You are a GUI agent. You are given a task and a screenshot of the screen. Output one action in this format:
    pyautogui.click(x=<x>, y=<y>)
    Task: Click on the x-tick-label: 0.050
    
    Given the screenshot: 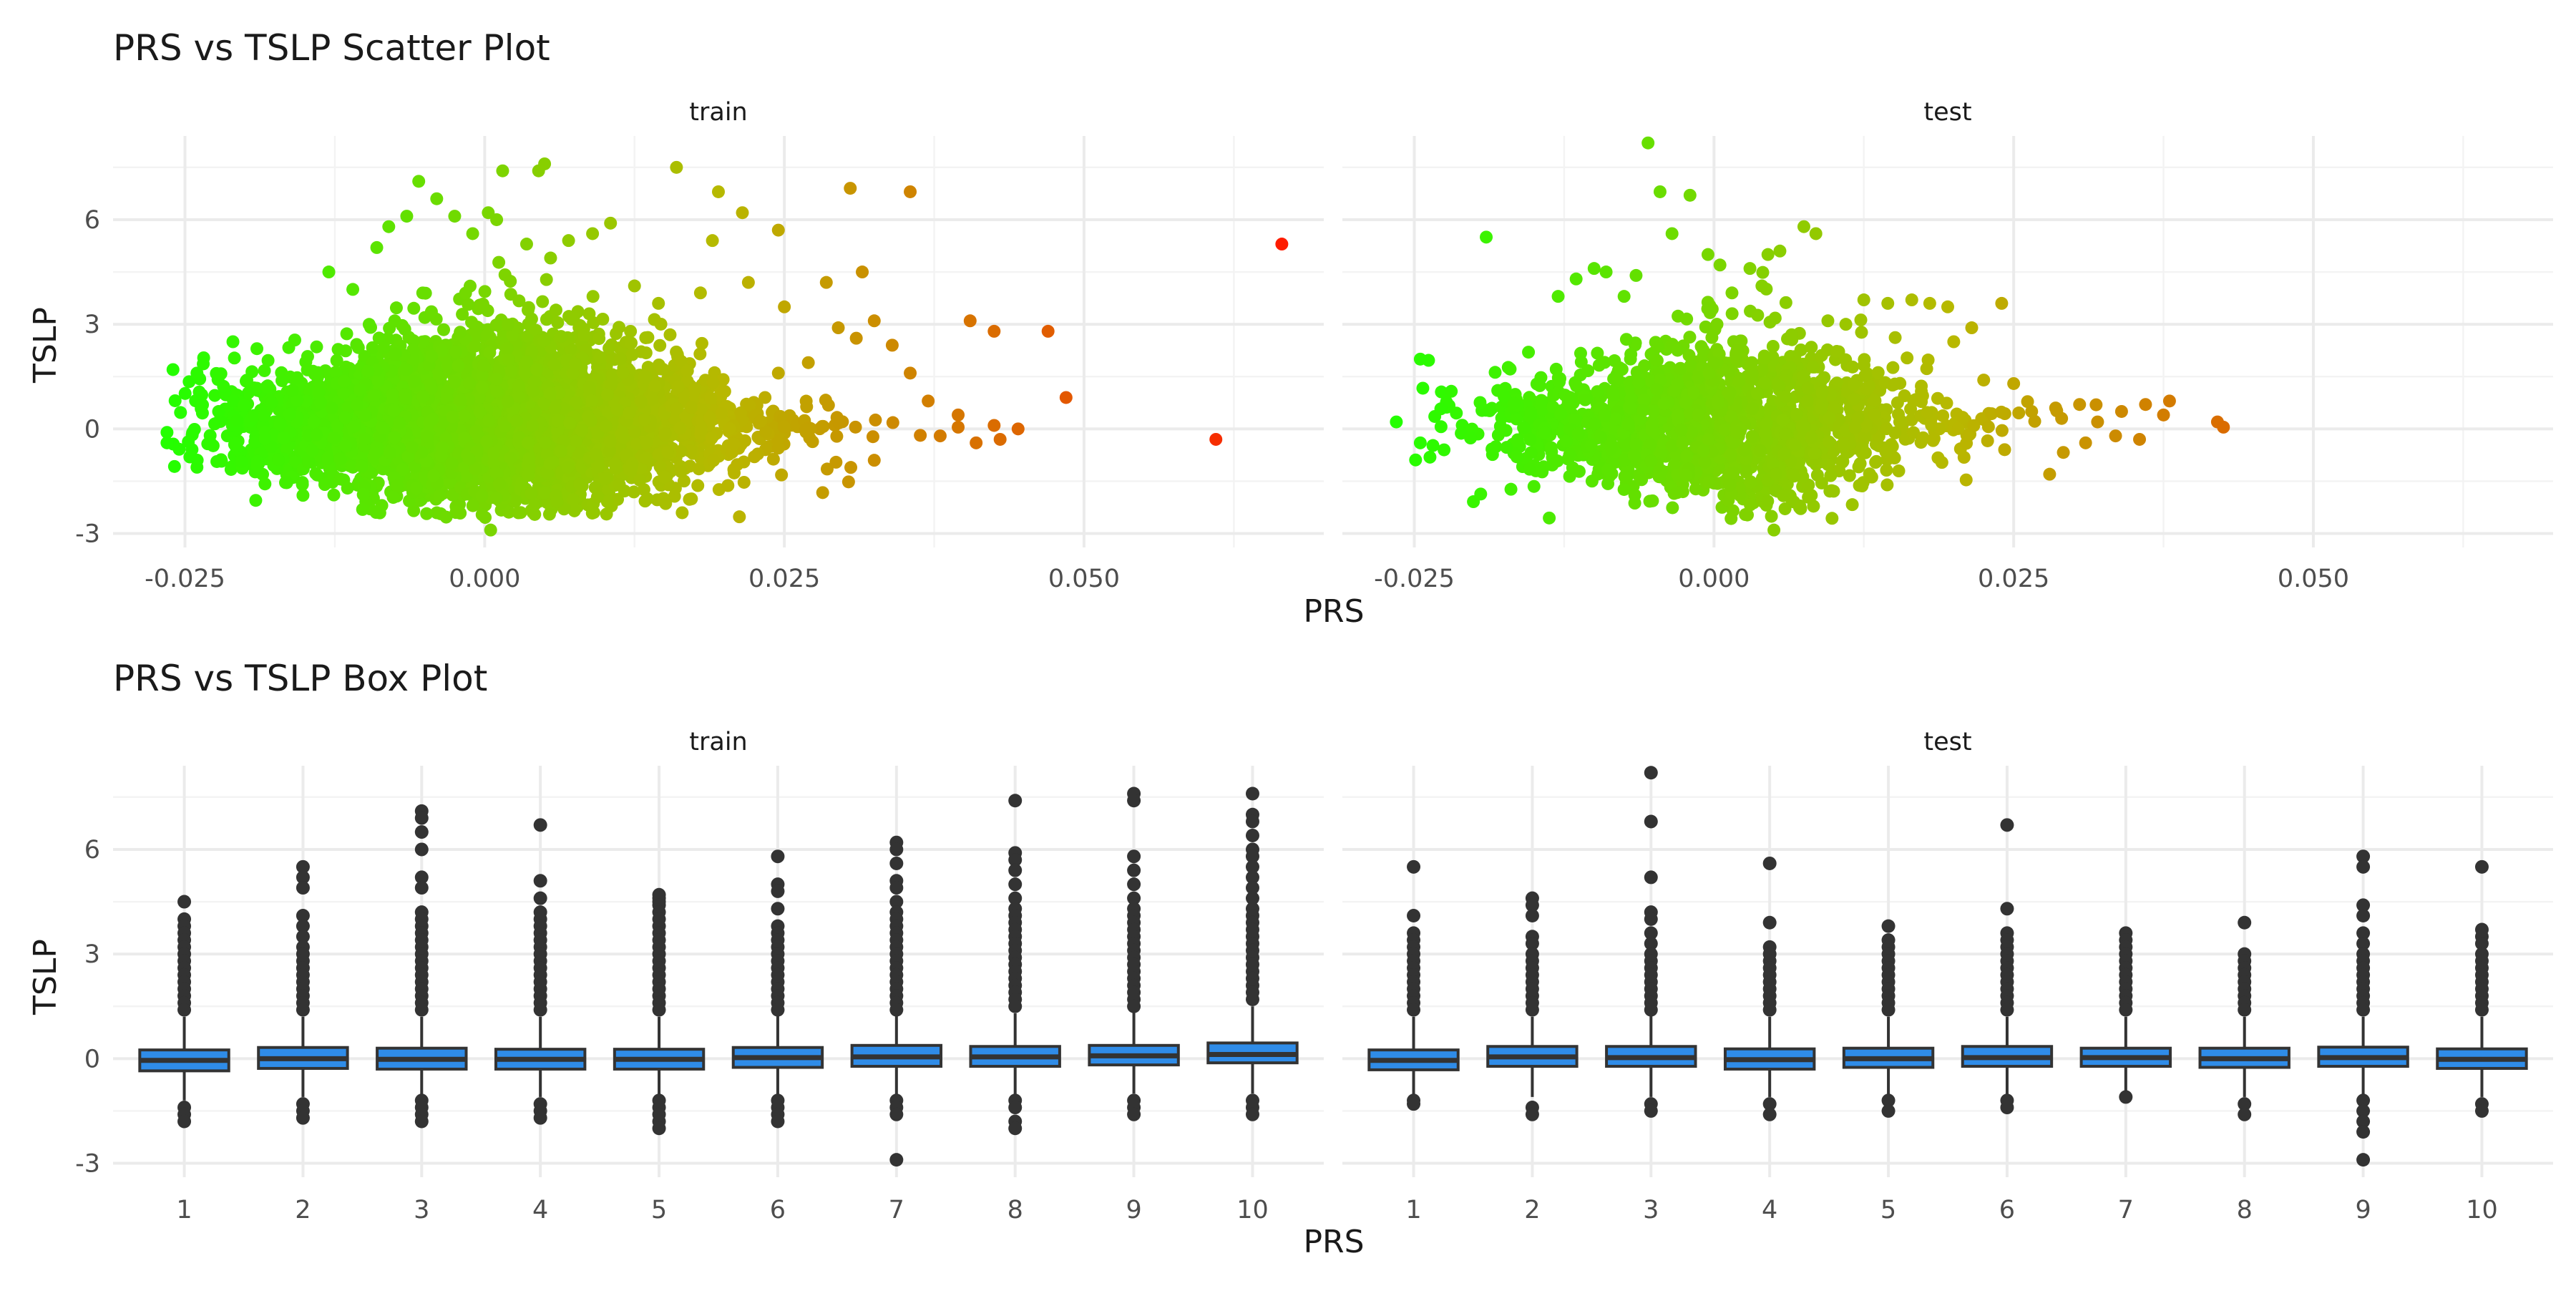 What is the action you would take?
    pyautogui.click(x=1084, y=579)
    